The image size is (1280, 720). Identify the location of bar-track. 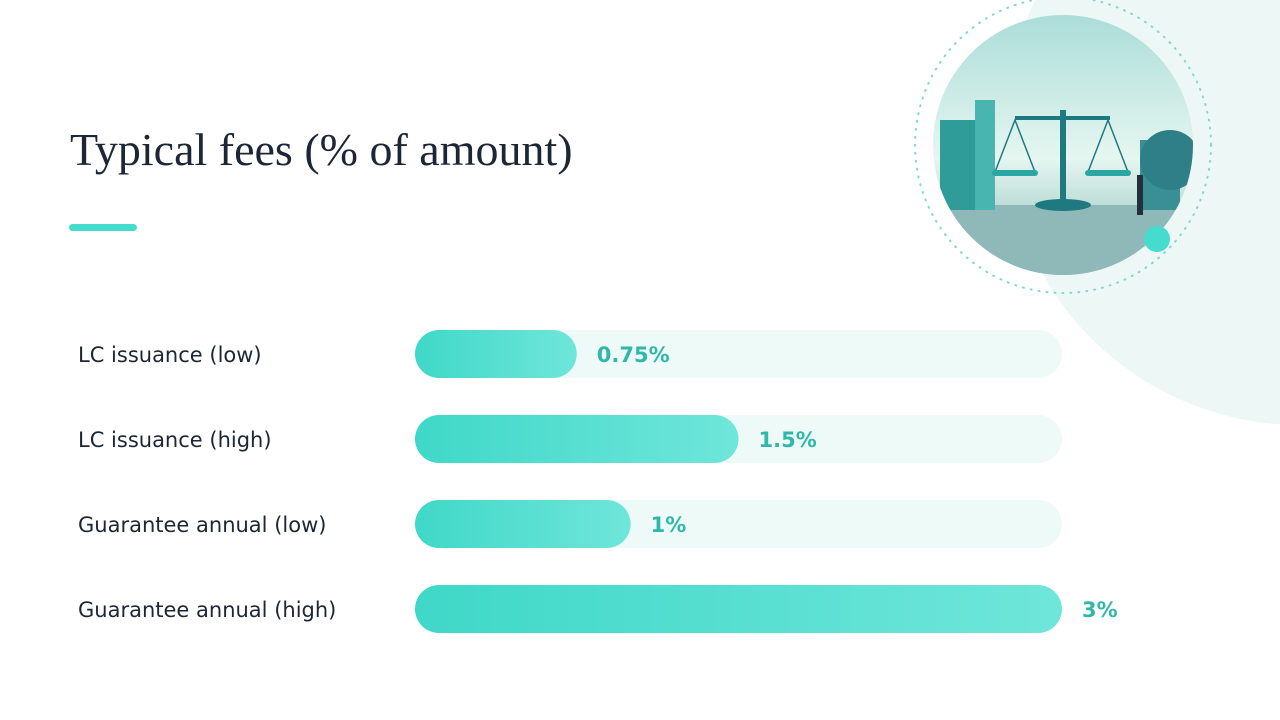
(738, 354).